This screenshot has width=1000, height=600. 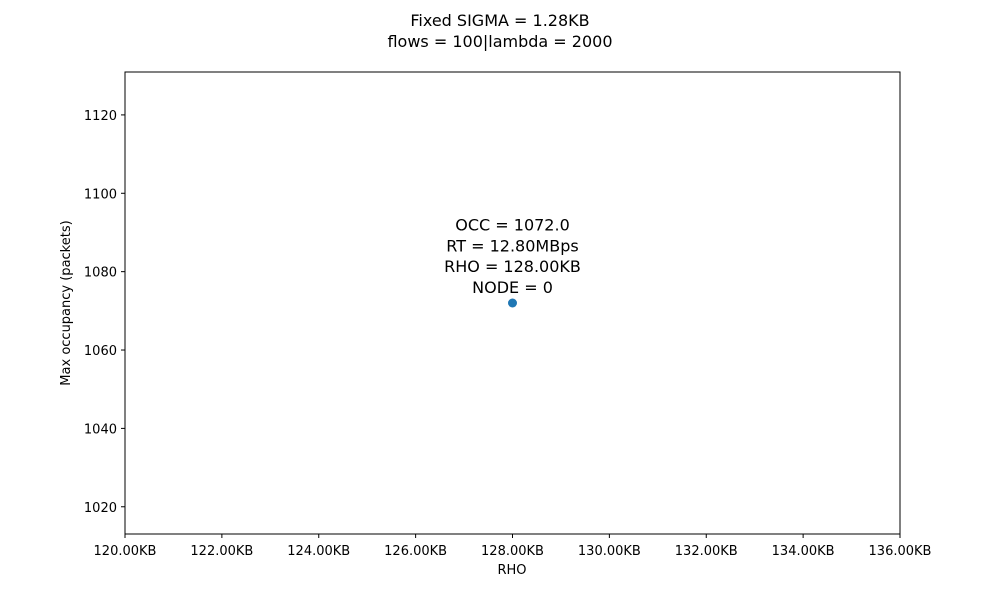 What do you see at coordinates (706, 551) in the screenshot?
I see `x-tick-label: 132.00KB` at bounding box center [706, 551].